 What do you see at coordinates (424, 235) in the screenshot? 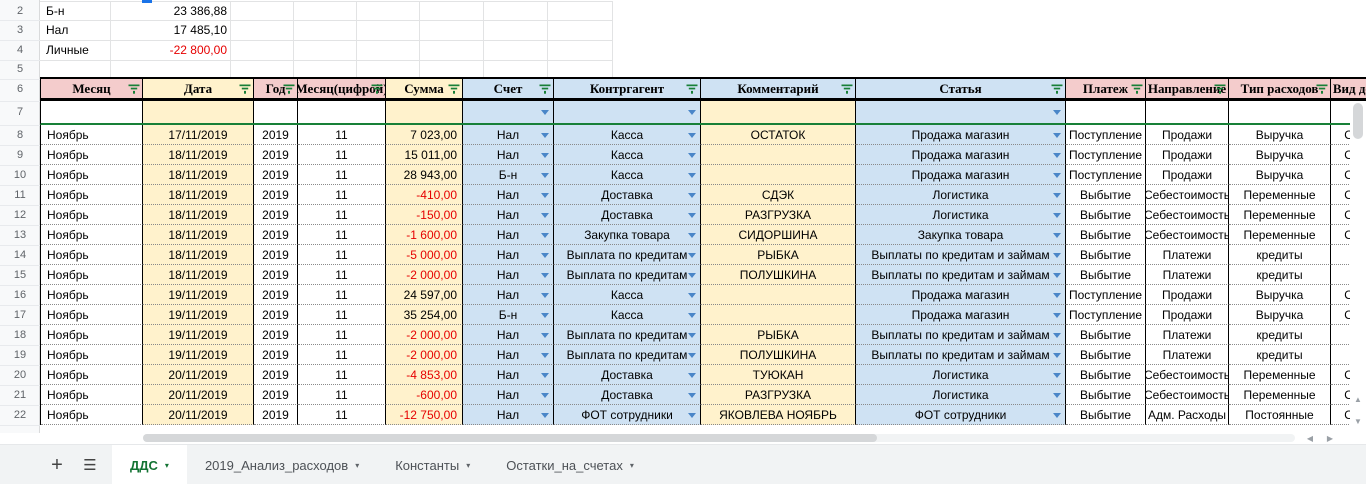
I see `cell-amount: -1 600,00` at bounding box center [424, 235].